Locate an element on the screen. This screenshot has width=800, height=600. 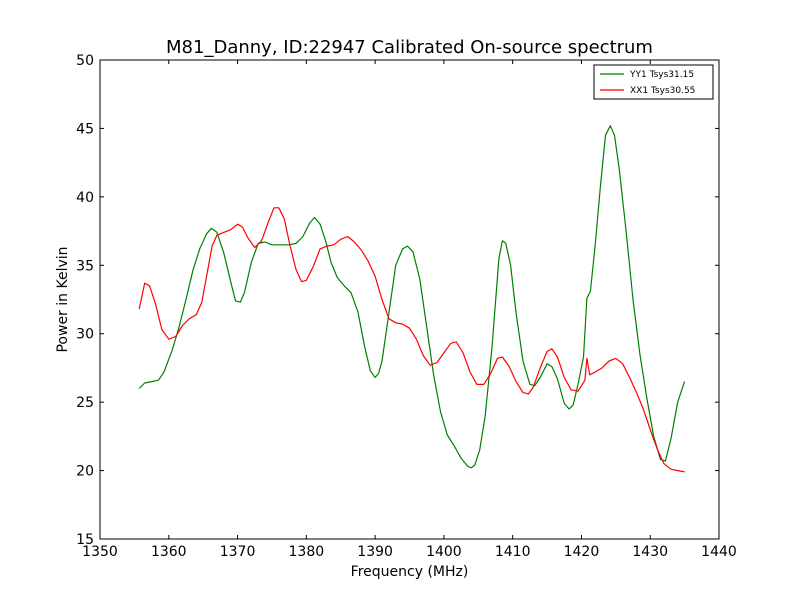
x-tick-label: 1390 is located at coordinates (375, 552).